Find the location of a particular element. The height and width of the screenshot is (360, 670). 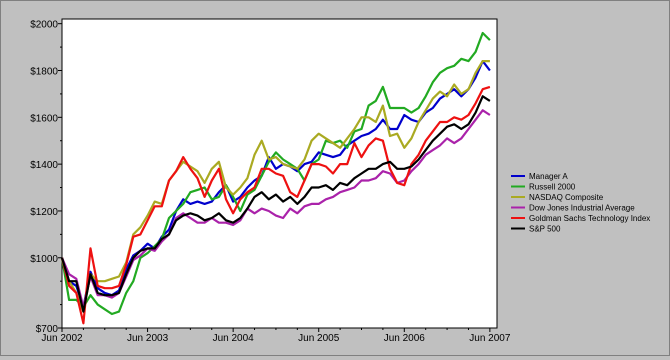

legend-label-5: S&P 500 is located at coordinates (545, 229).